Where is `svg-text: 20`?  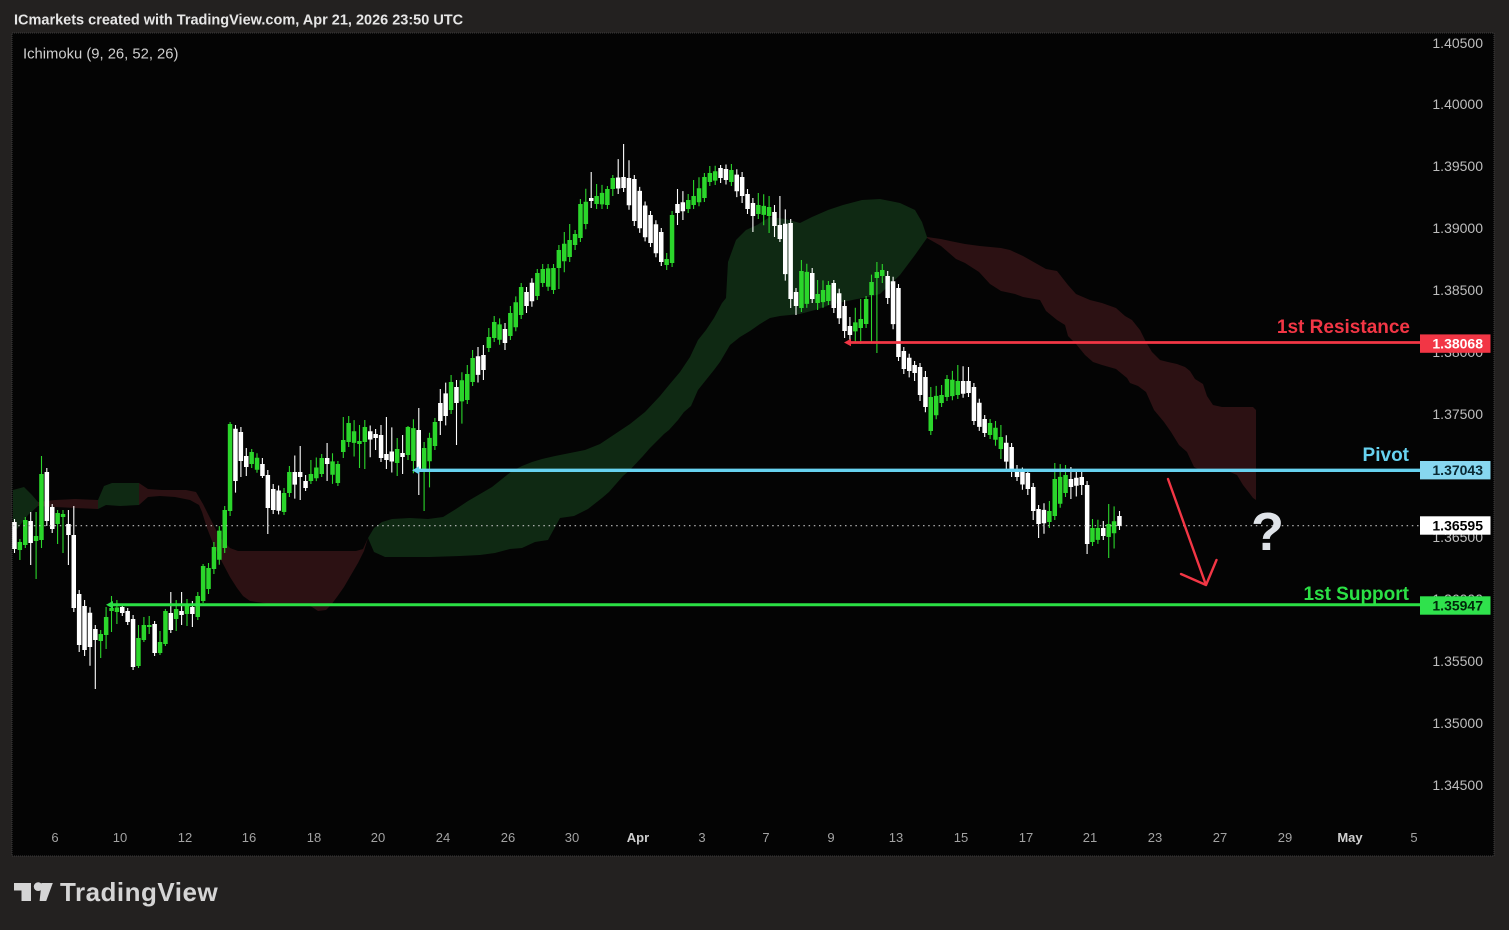
svg-text: 20 is located at coordinates (378, 837).